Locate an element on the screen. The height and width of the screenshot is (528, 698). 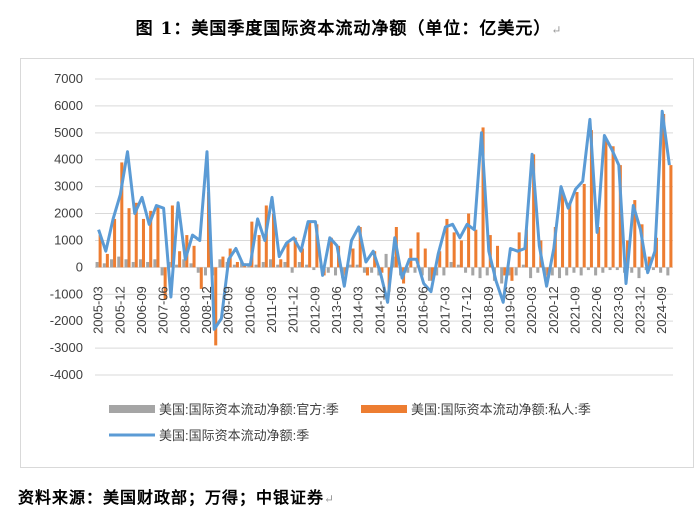
x-tick-label: 2019-06 is located at coordinates (509, 310).